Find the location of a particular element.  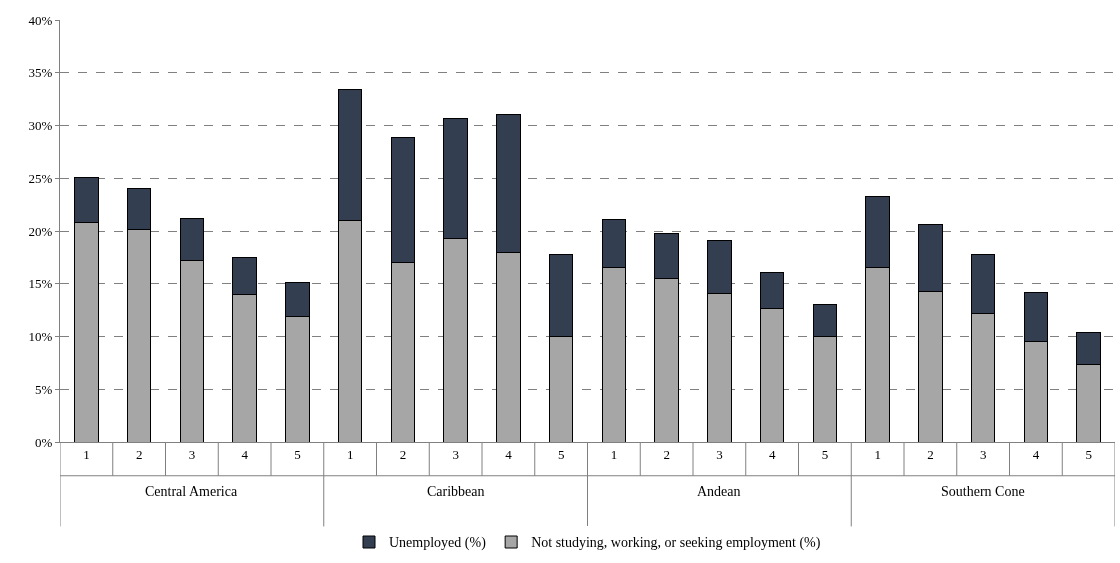

text: Andean is located at coordinates (719, 491).